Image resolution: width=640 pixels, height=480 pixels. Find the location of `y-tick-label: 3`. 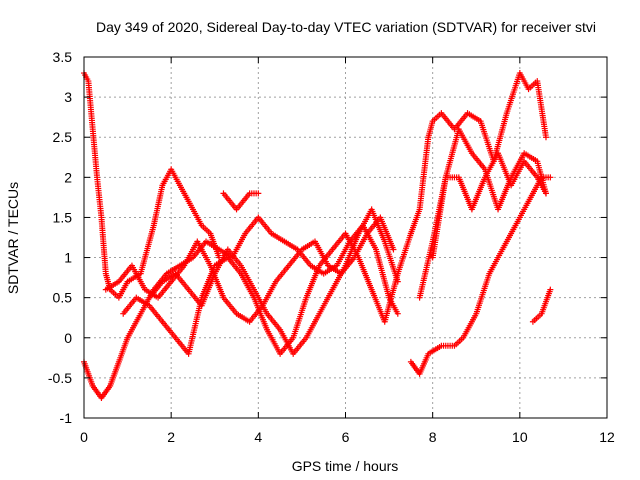

y-tick-label: 3 is located at coordinates (68, 97).